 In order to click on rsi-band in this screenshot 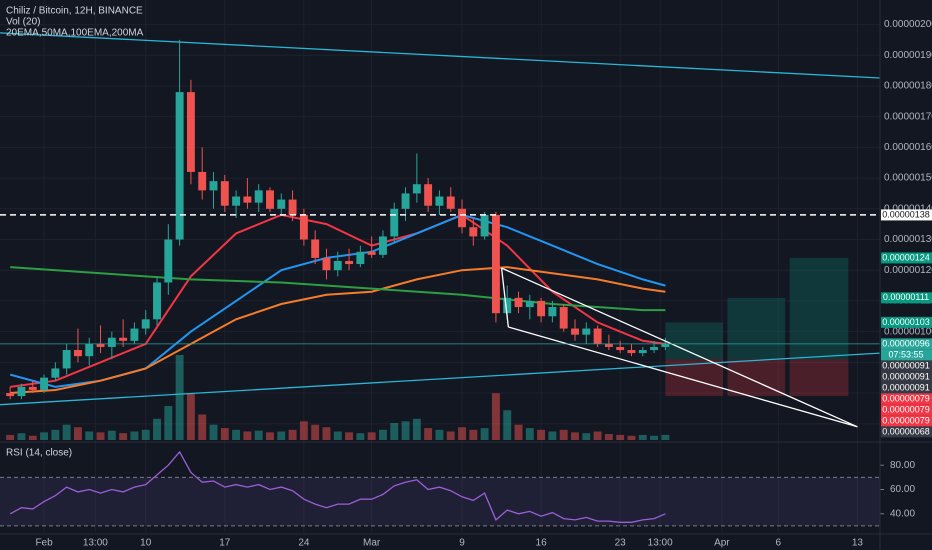, I will do `click(440, 501)`.